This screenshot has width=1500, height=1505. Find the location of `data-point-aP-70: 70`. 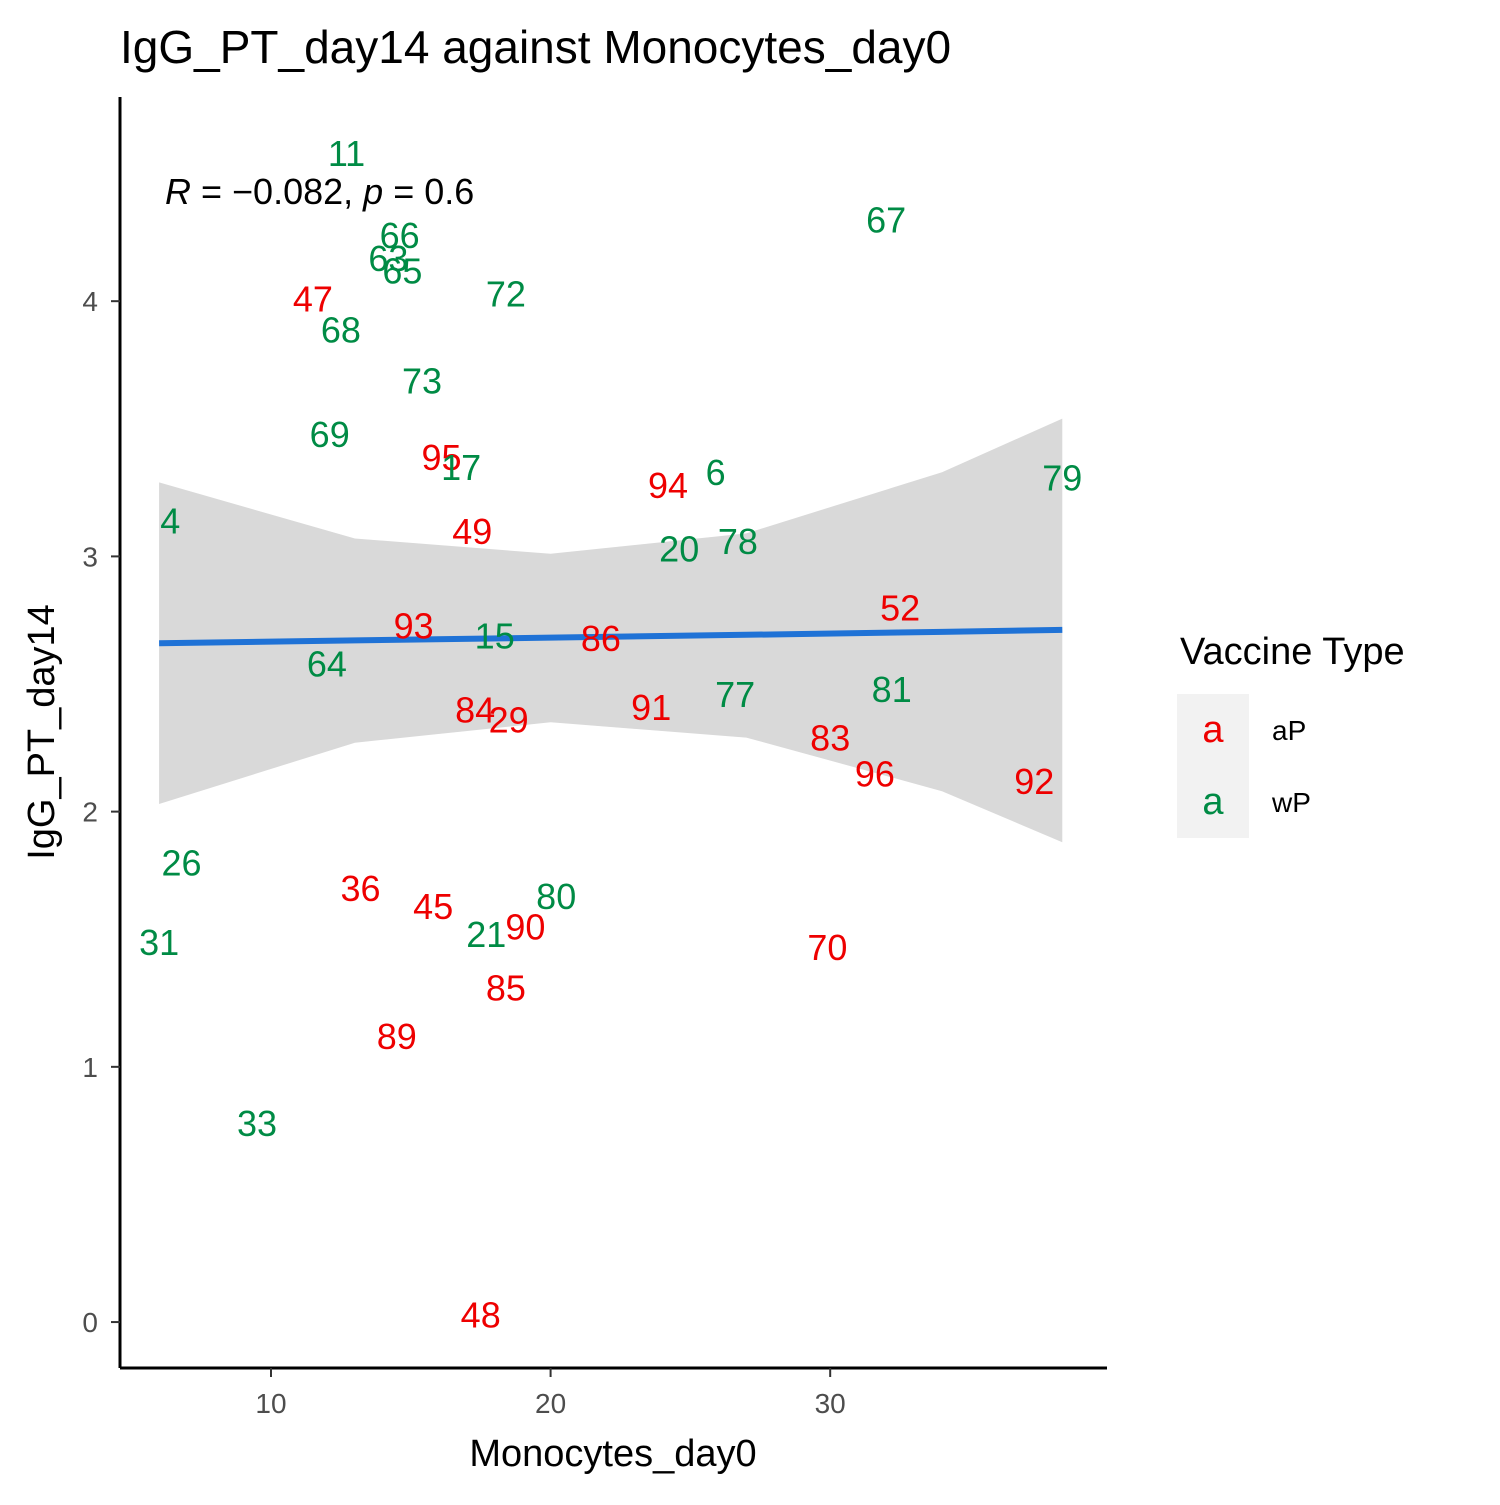

data-point-aP-70: 70 is located at coordinates (827, 947).